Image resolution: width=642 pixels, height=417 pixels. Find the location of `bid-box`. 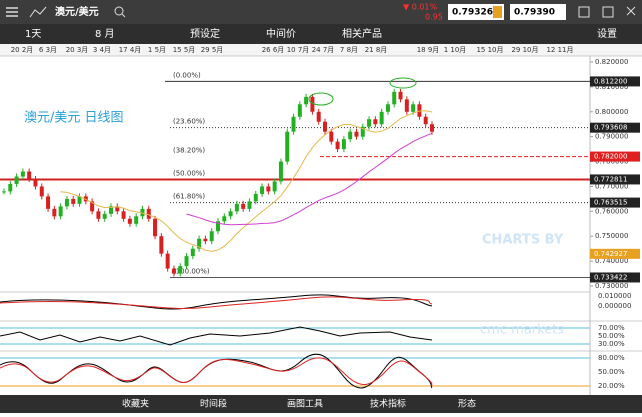

bid-box is located at coordinates (476, 12).